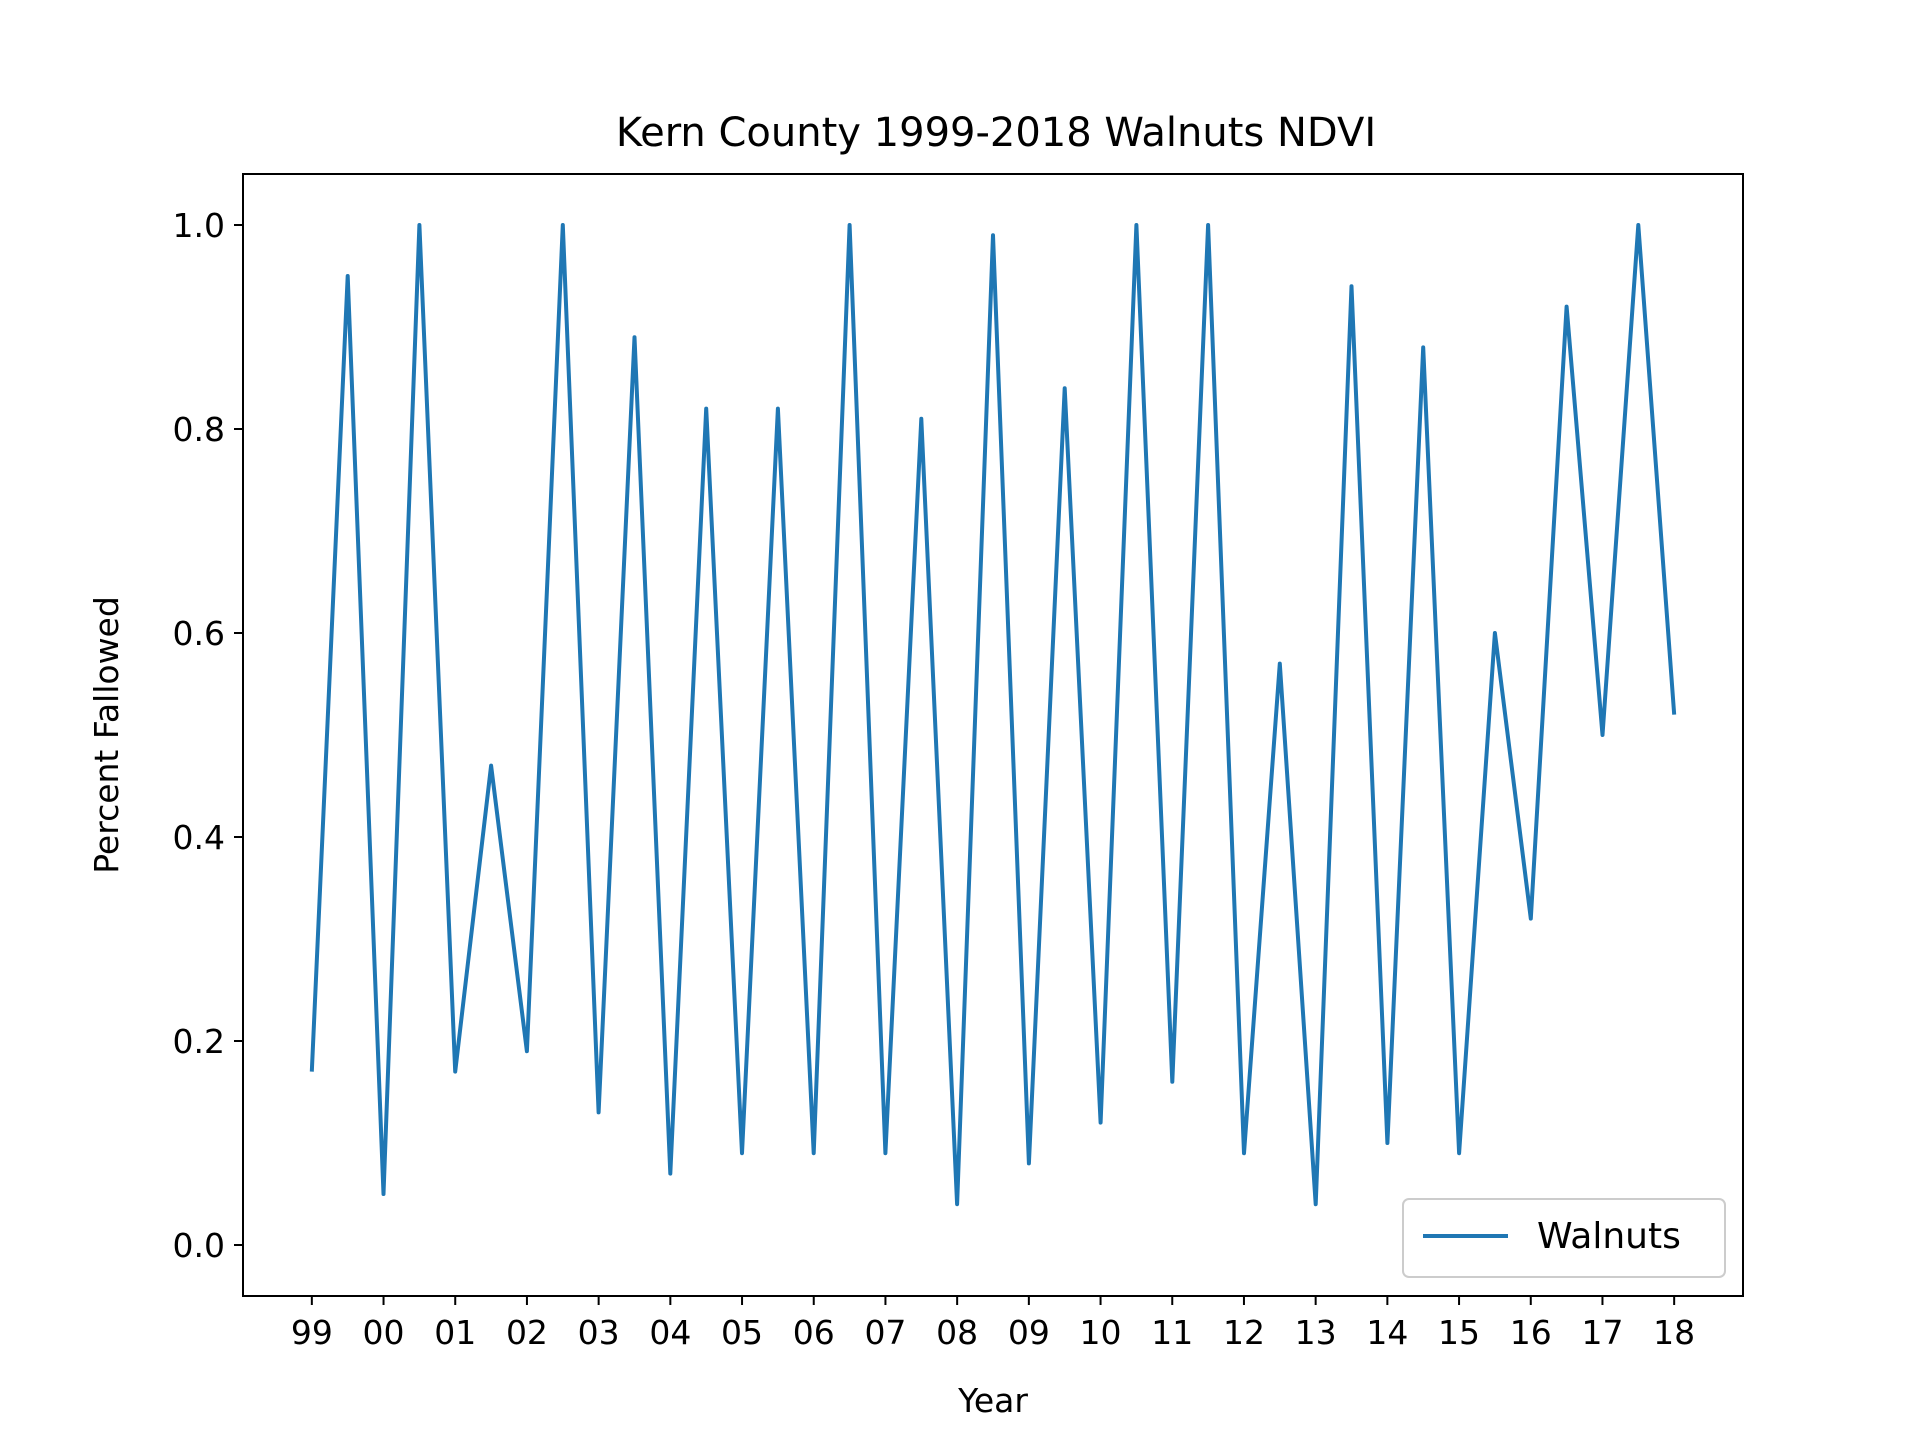 The width and height of the screenshot is (1920, 1440). Describe the element at coordinates (670, 1332) in the screenshot. I see `x-tick-label: 04` at that location.